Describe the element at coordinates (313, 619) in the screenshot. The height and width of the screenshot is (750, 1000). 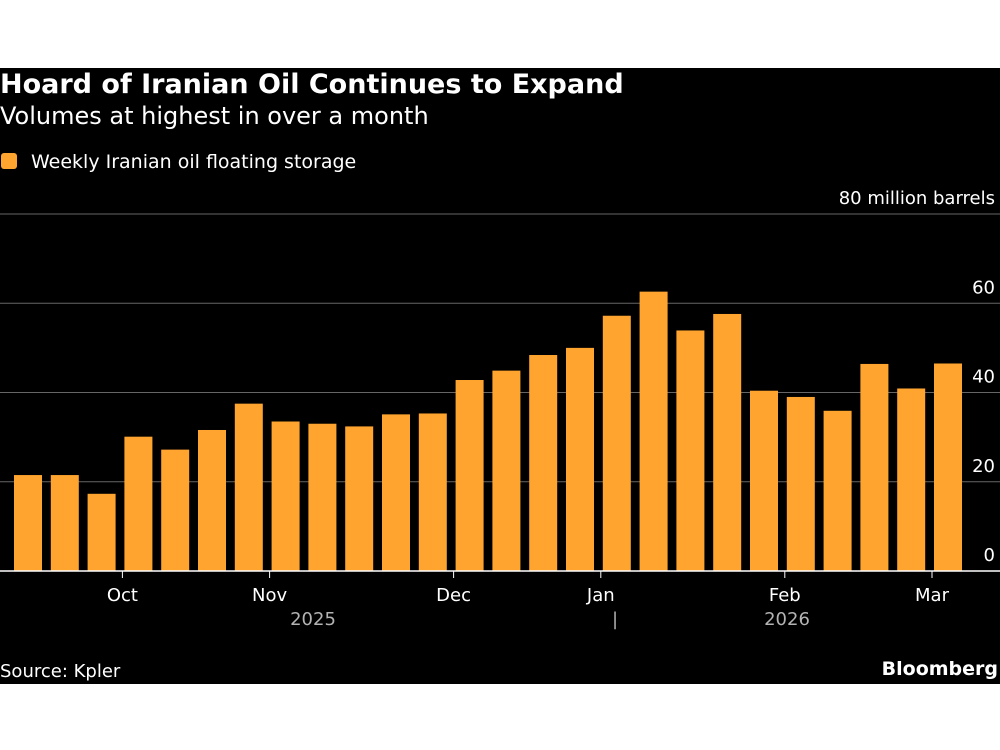
I see `year-label-2025: 2025` at that location.